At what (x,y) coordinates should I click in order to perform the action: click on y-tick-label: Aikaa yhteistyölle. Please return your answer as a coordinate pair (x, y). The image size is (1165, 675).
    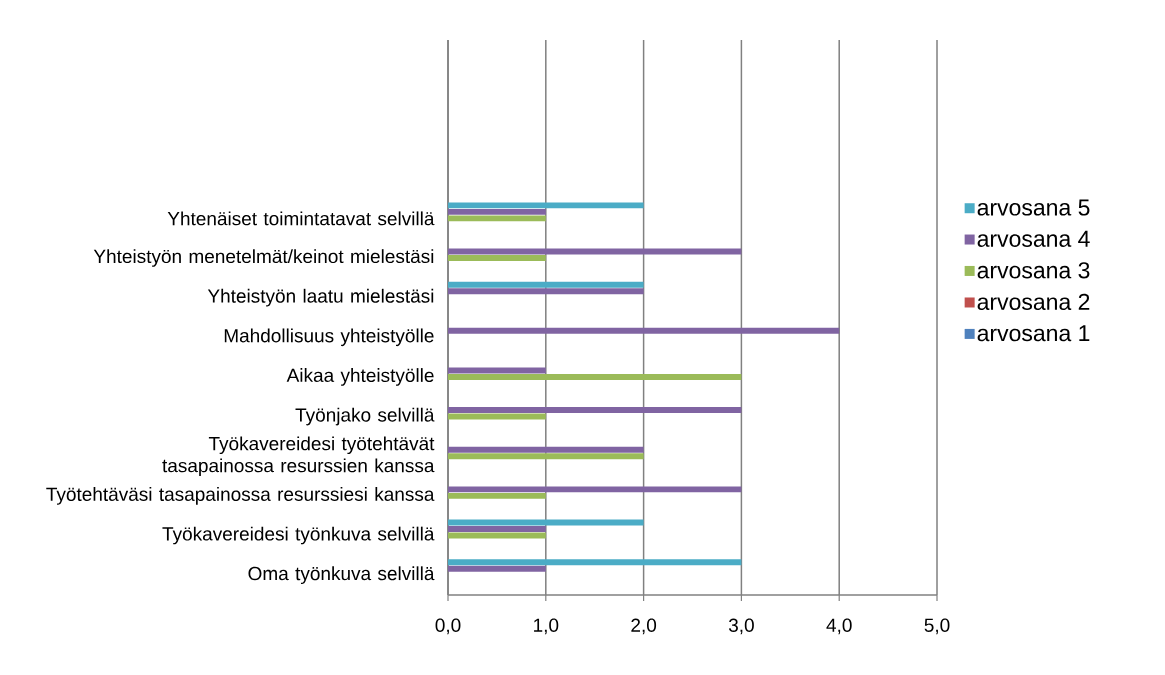
    Looking at the image, I should click on (360, 377).